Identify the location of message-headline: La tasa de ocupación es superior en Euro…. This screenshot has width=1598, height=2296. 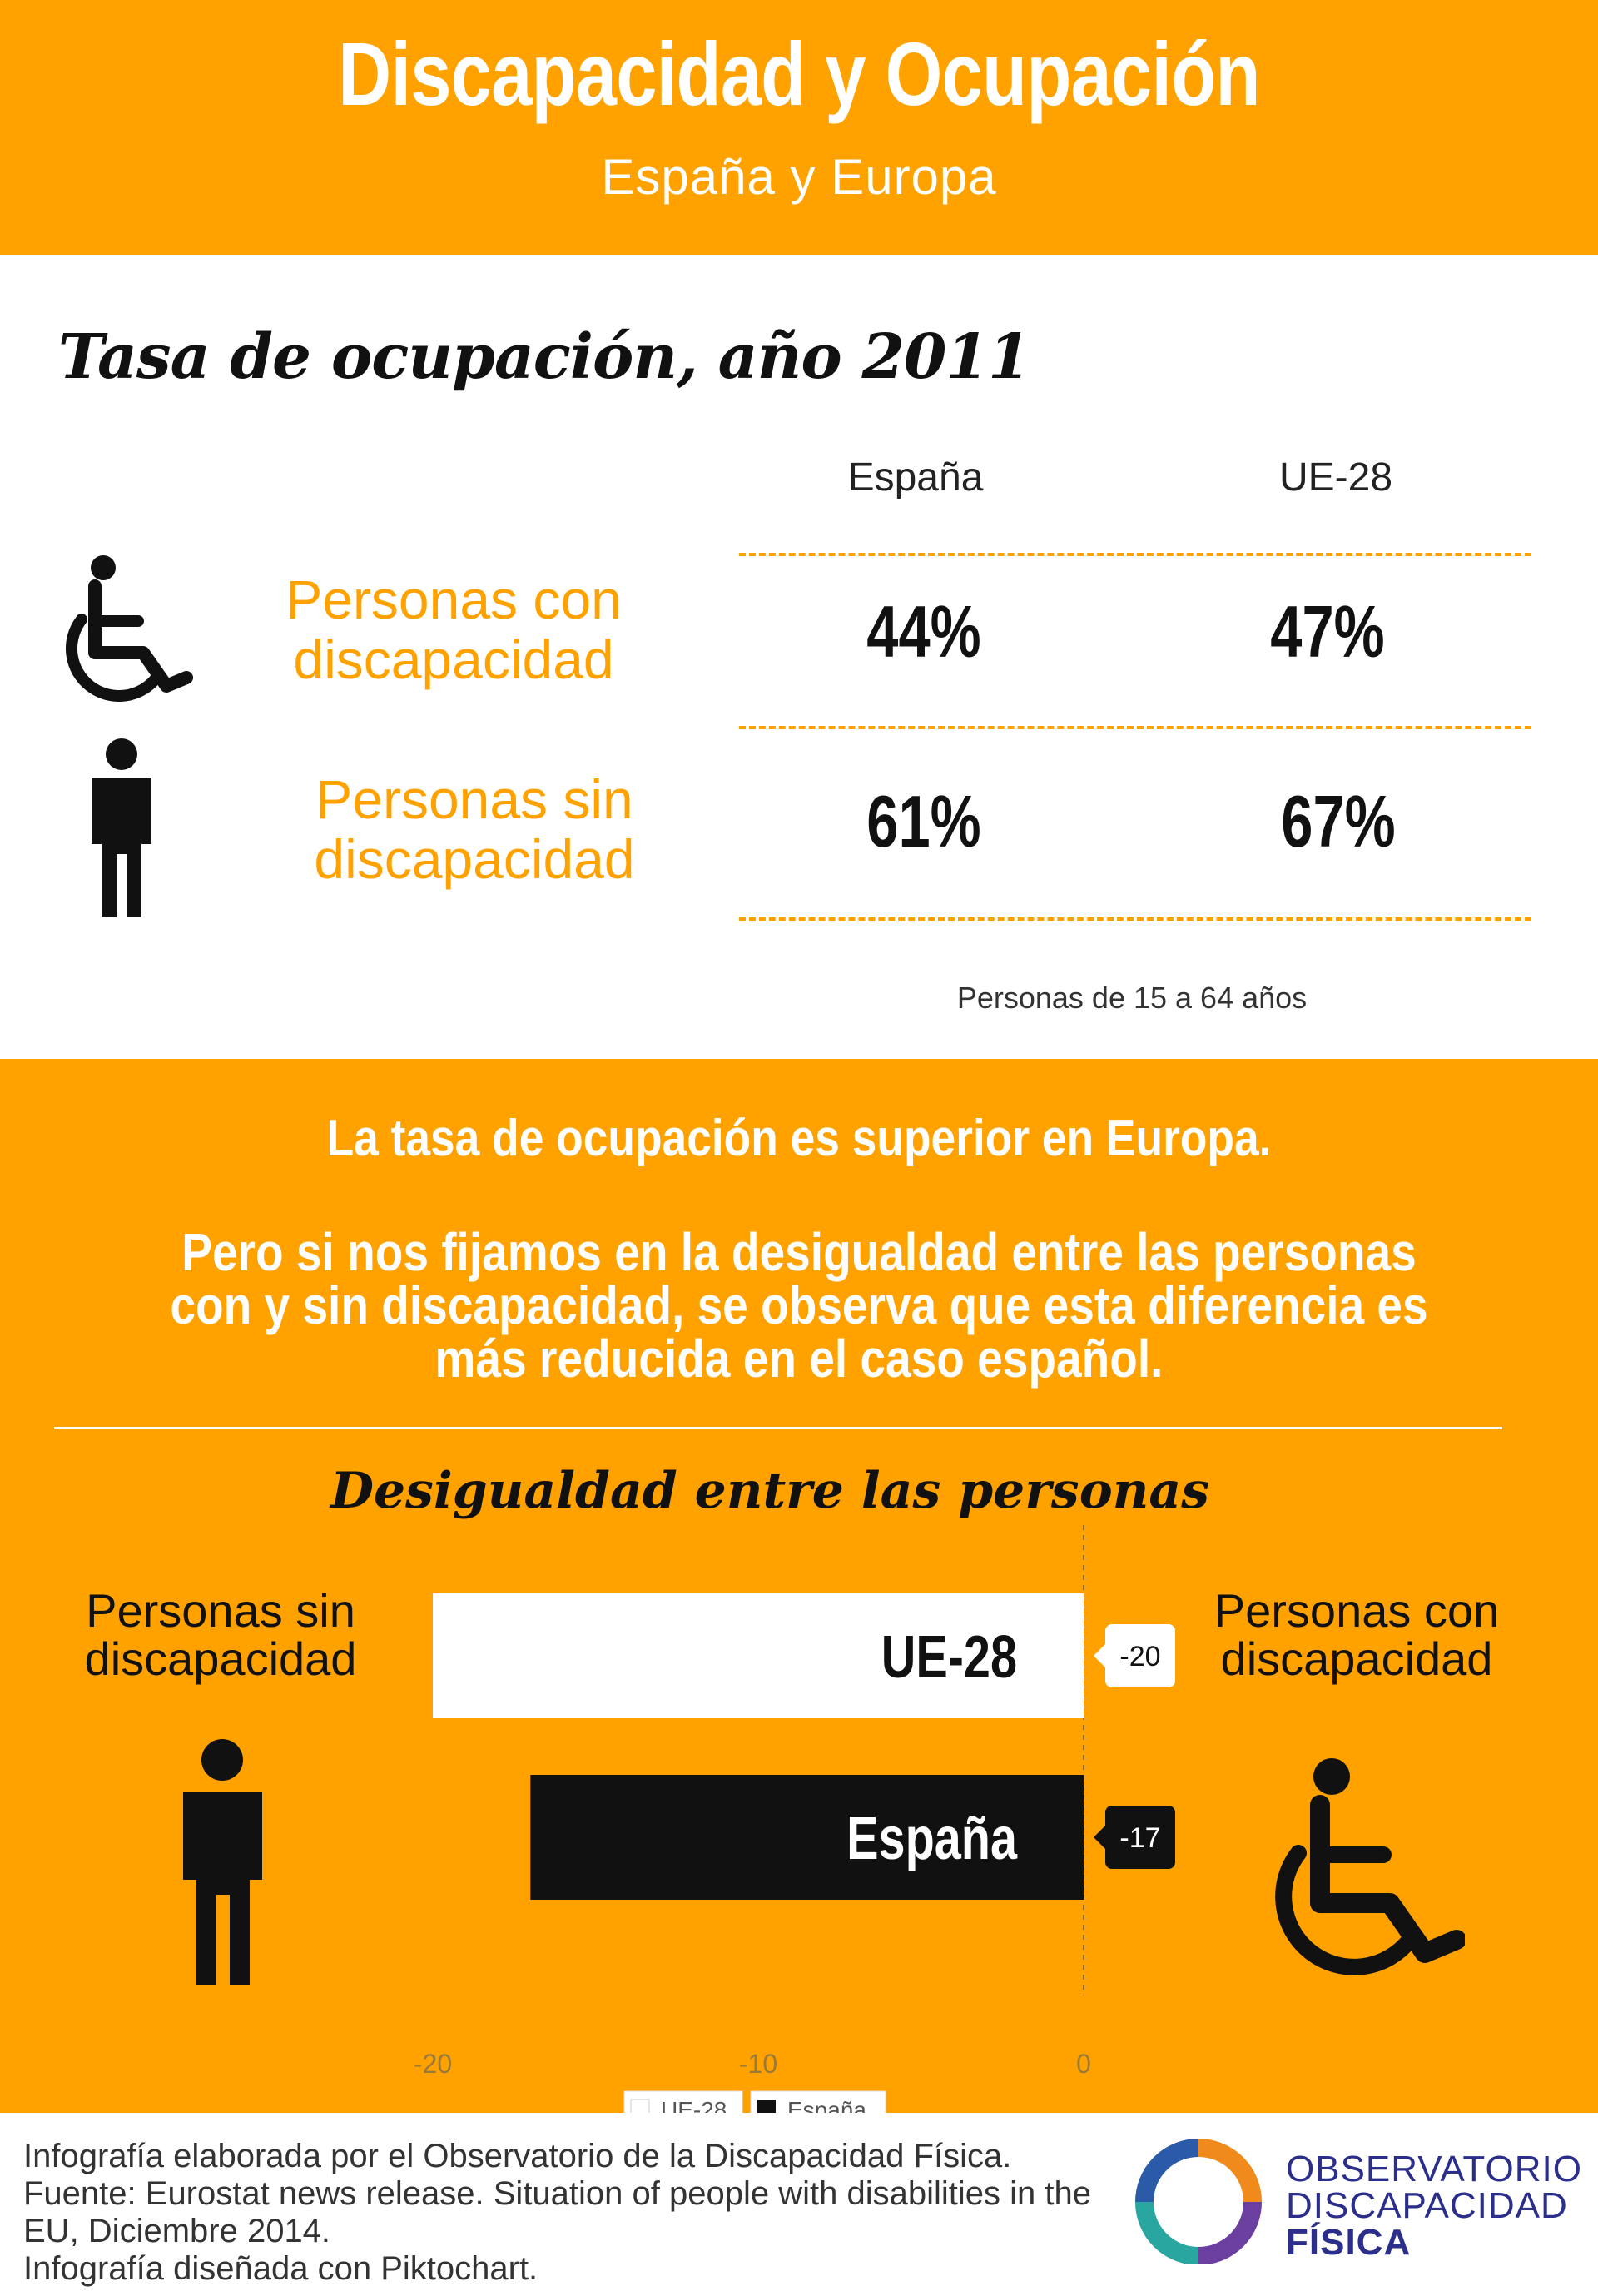
(799, 1138).